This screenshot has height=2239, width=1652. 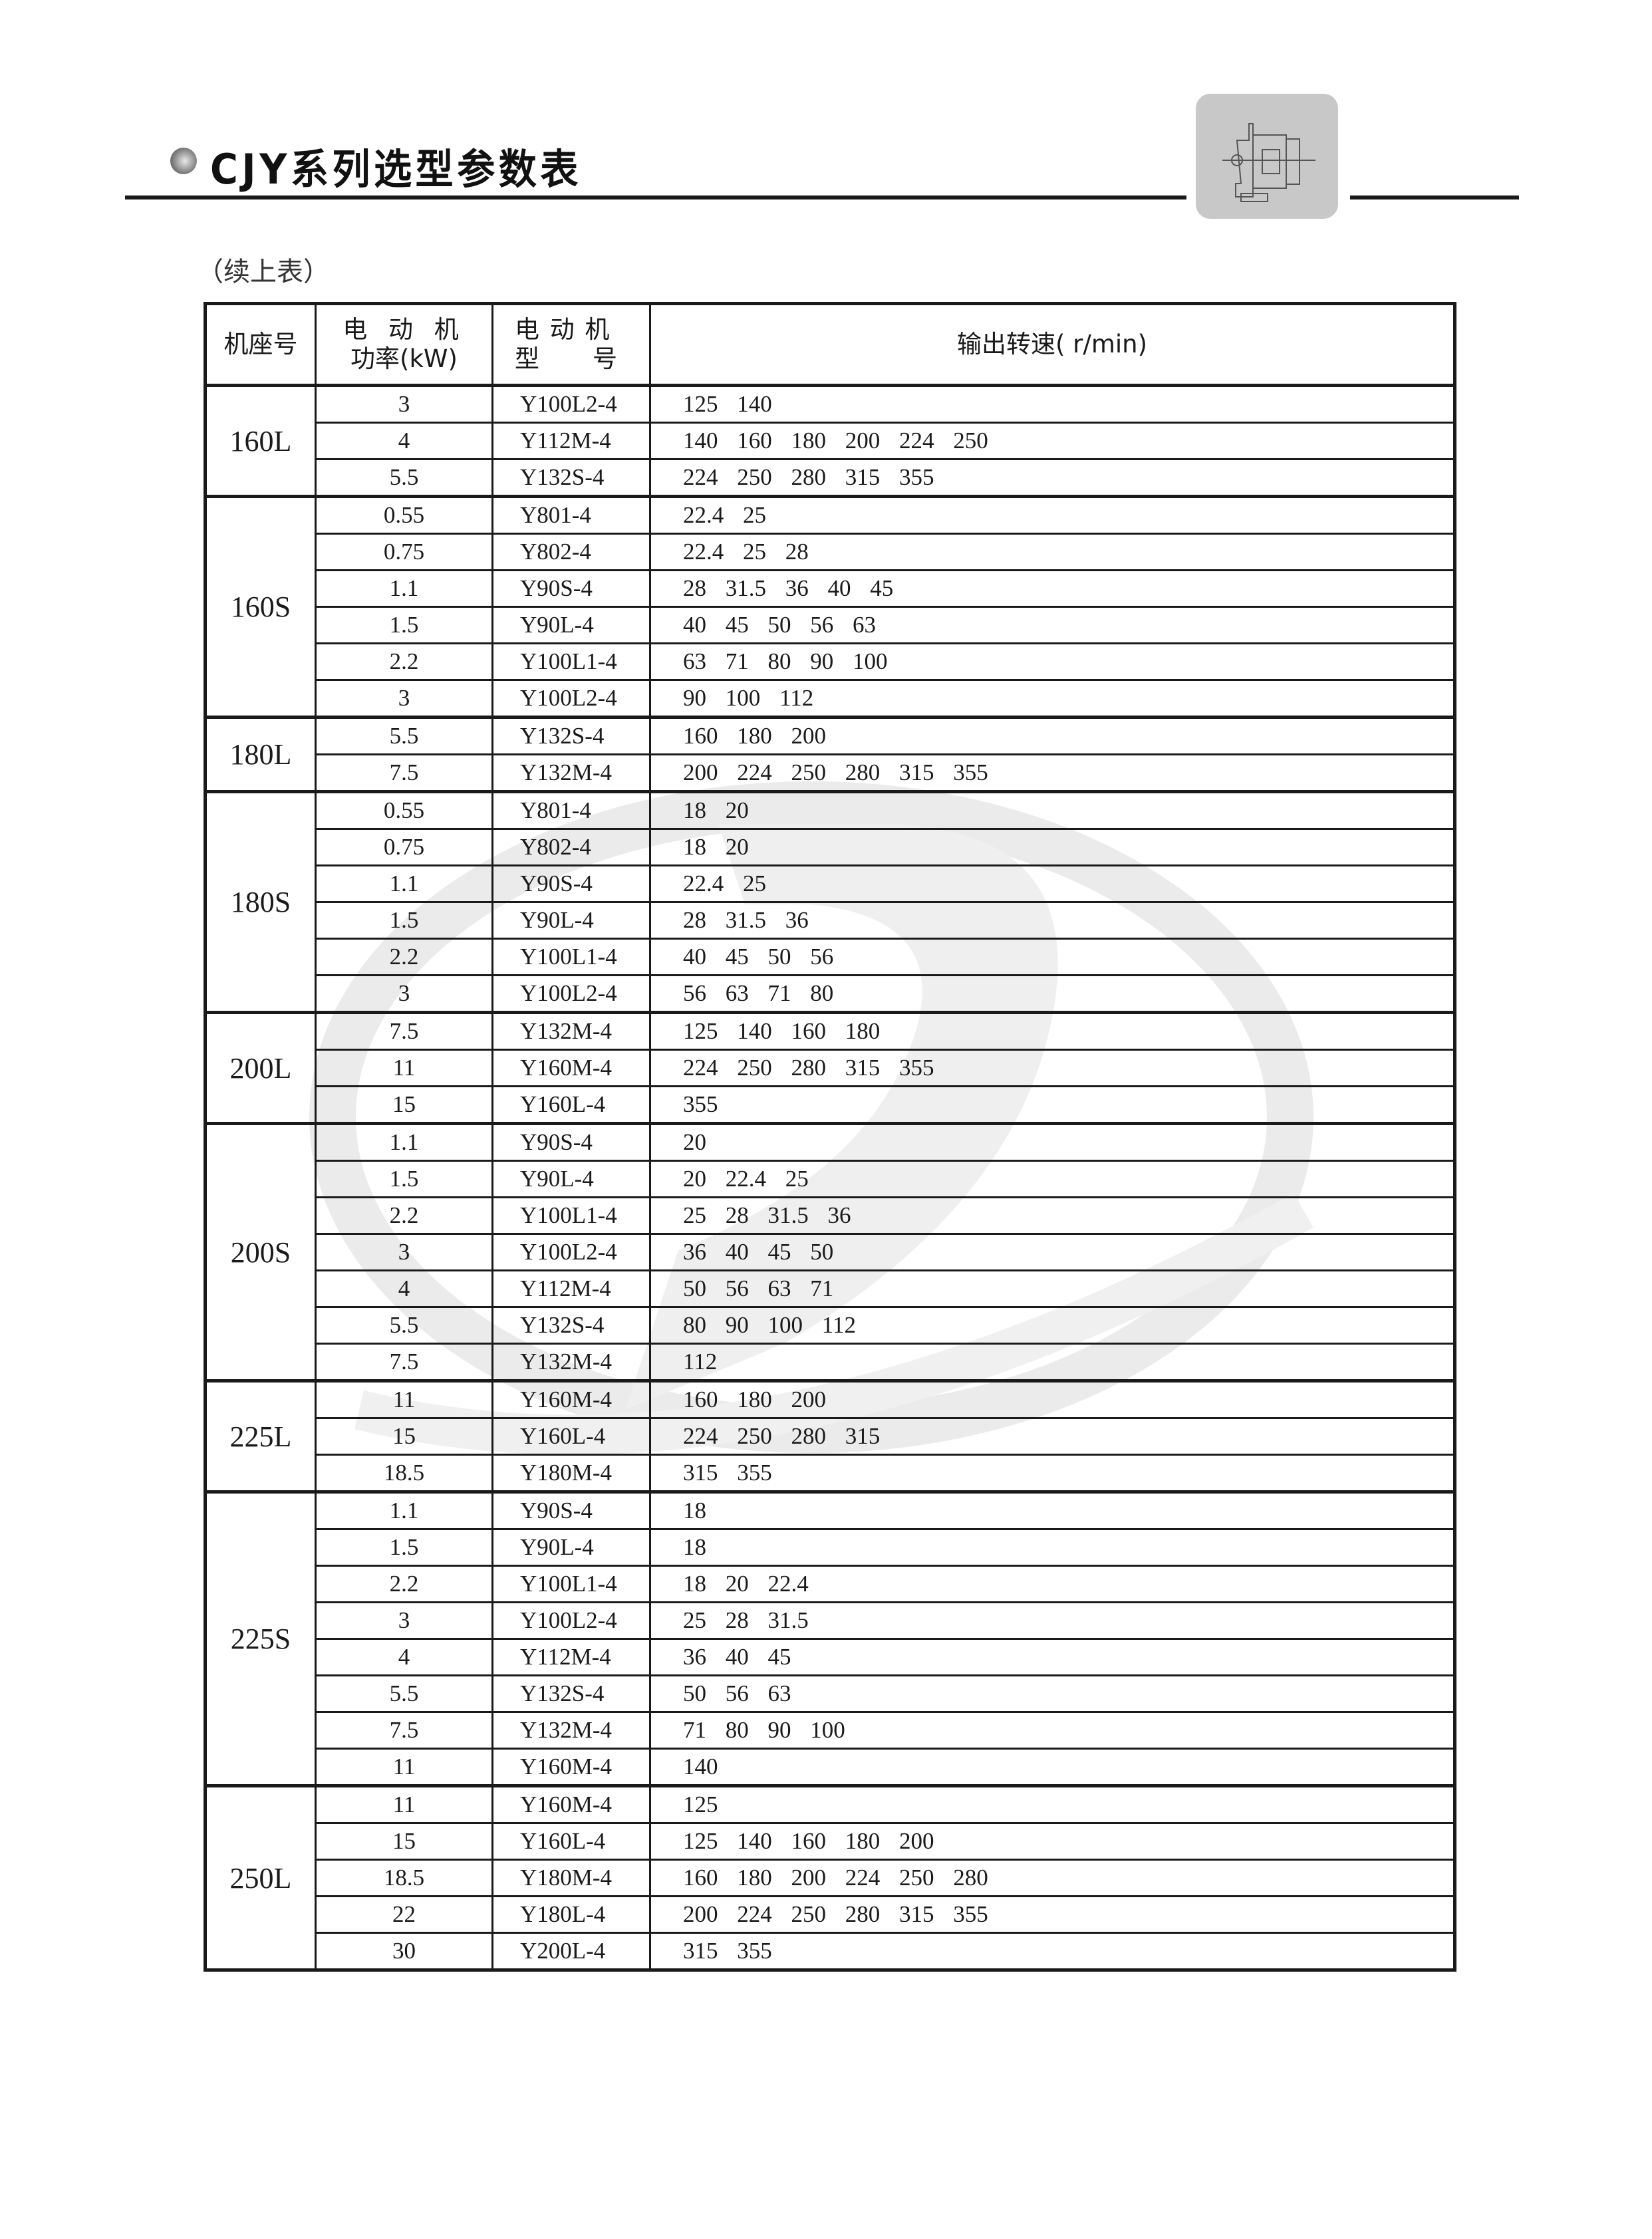 What do you see at coordinates (1052, 1878) in the screenshot?
I see `output-speed-cell: 160 180 200 224 250 280` at bounding box center [1052, 1878].